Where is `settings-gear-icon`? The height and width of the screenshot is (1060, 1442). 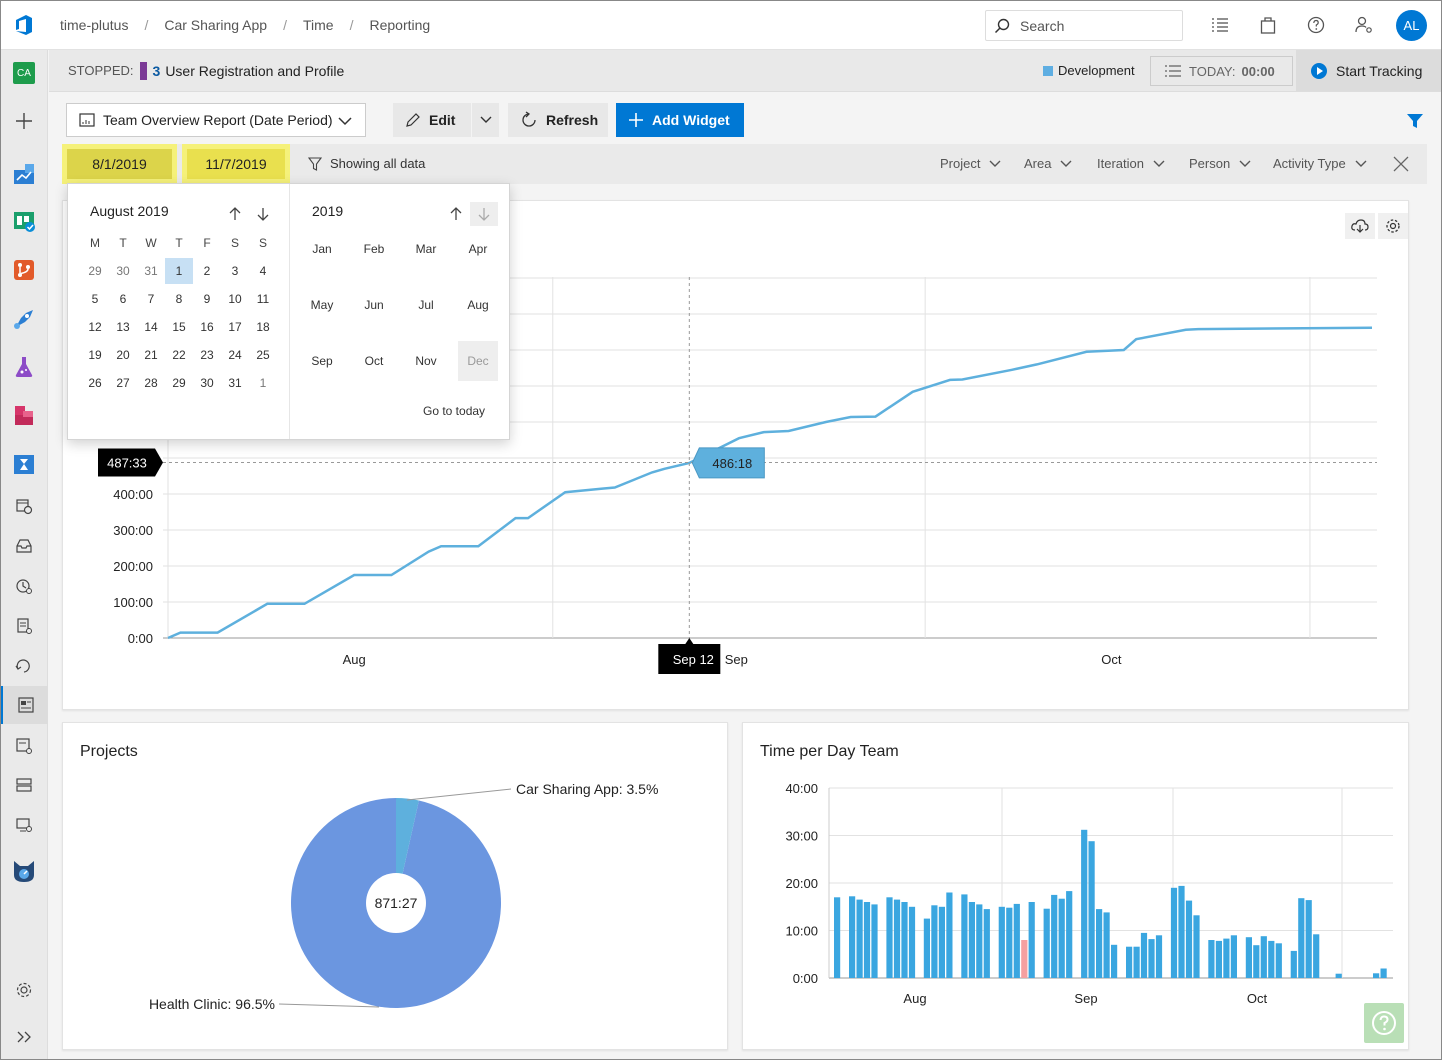
settings-gear-icon is located at coordinates (24, 990).